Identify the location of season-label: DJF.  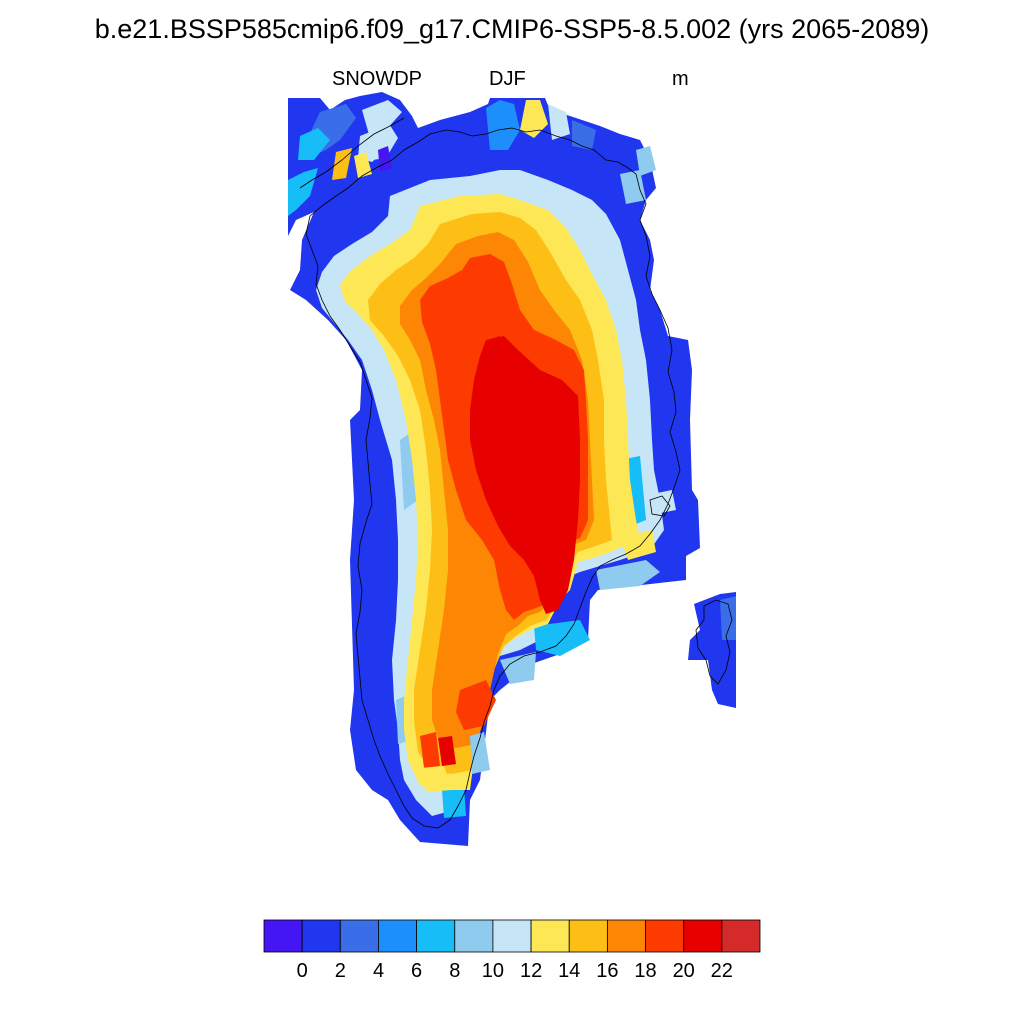
(507, 79).